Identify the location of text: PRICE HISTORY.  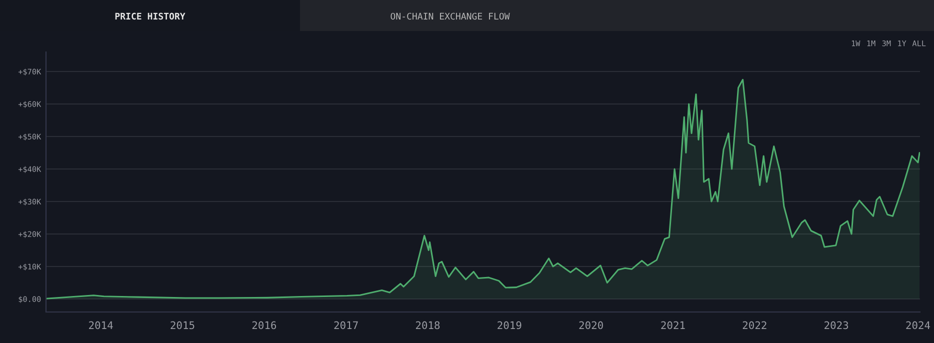
(150, 16).